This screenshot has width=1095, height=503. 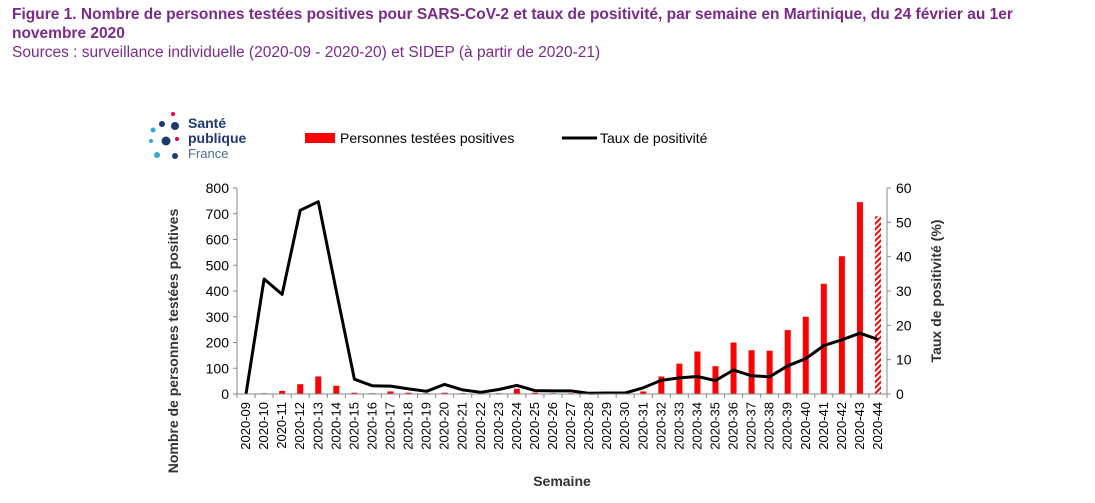 What do you see at coordinates (317, 426) in the screenshot?
I see `x-tick-label: 2020-13` at bounding box center [317, 426].